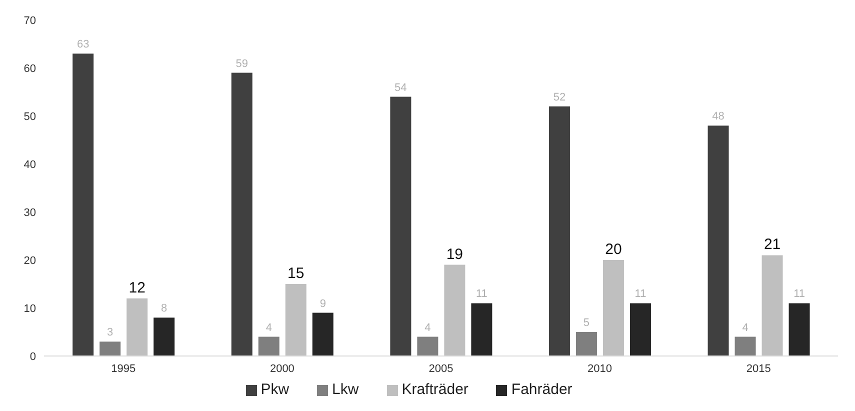  What do you see at coordinates (296, 273) in the screenshot?
I see `data-label: 15` at bounding box center [296, 273].